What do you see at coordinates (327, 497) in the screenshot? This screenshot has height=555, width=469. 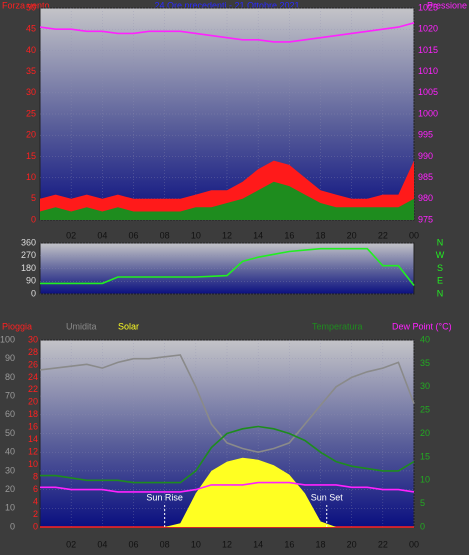 I see `annotation: Sun Set` at bounding box center [327, 497].